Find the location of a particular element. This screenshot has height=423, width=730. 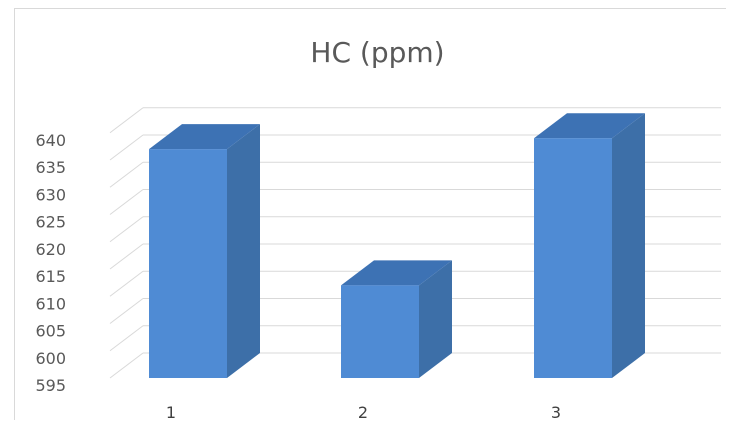

chart-title: HC (ppm) is located at coordinates (377, 52).